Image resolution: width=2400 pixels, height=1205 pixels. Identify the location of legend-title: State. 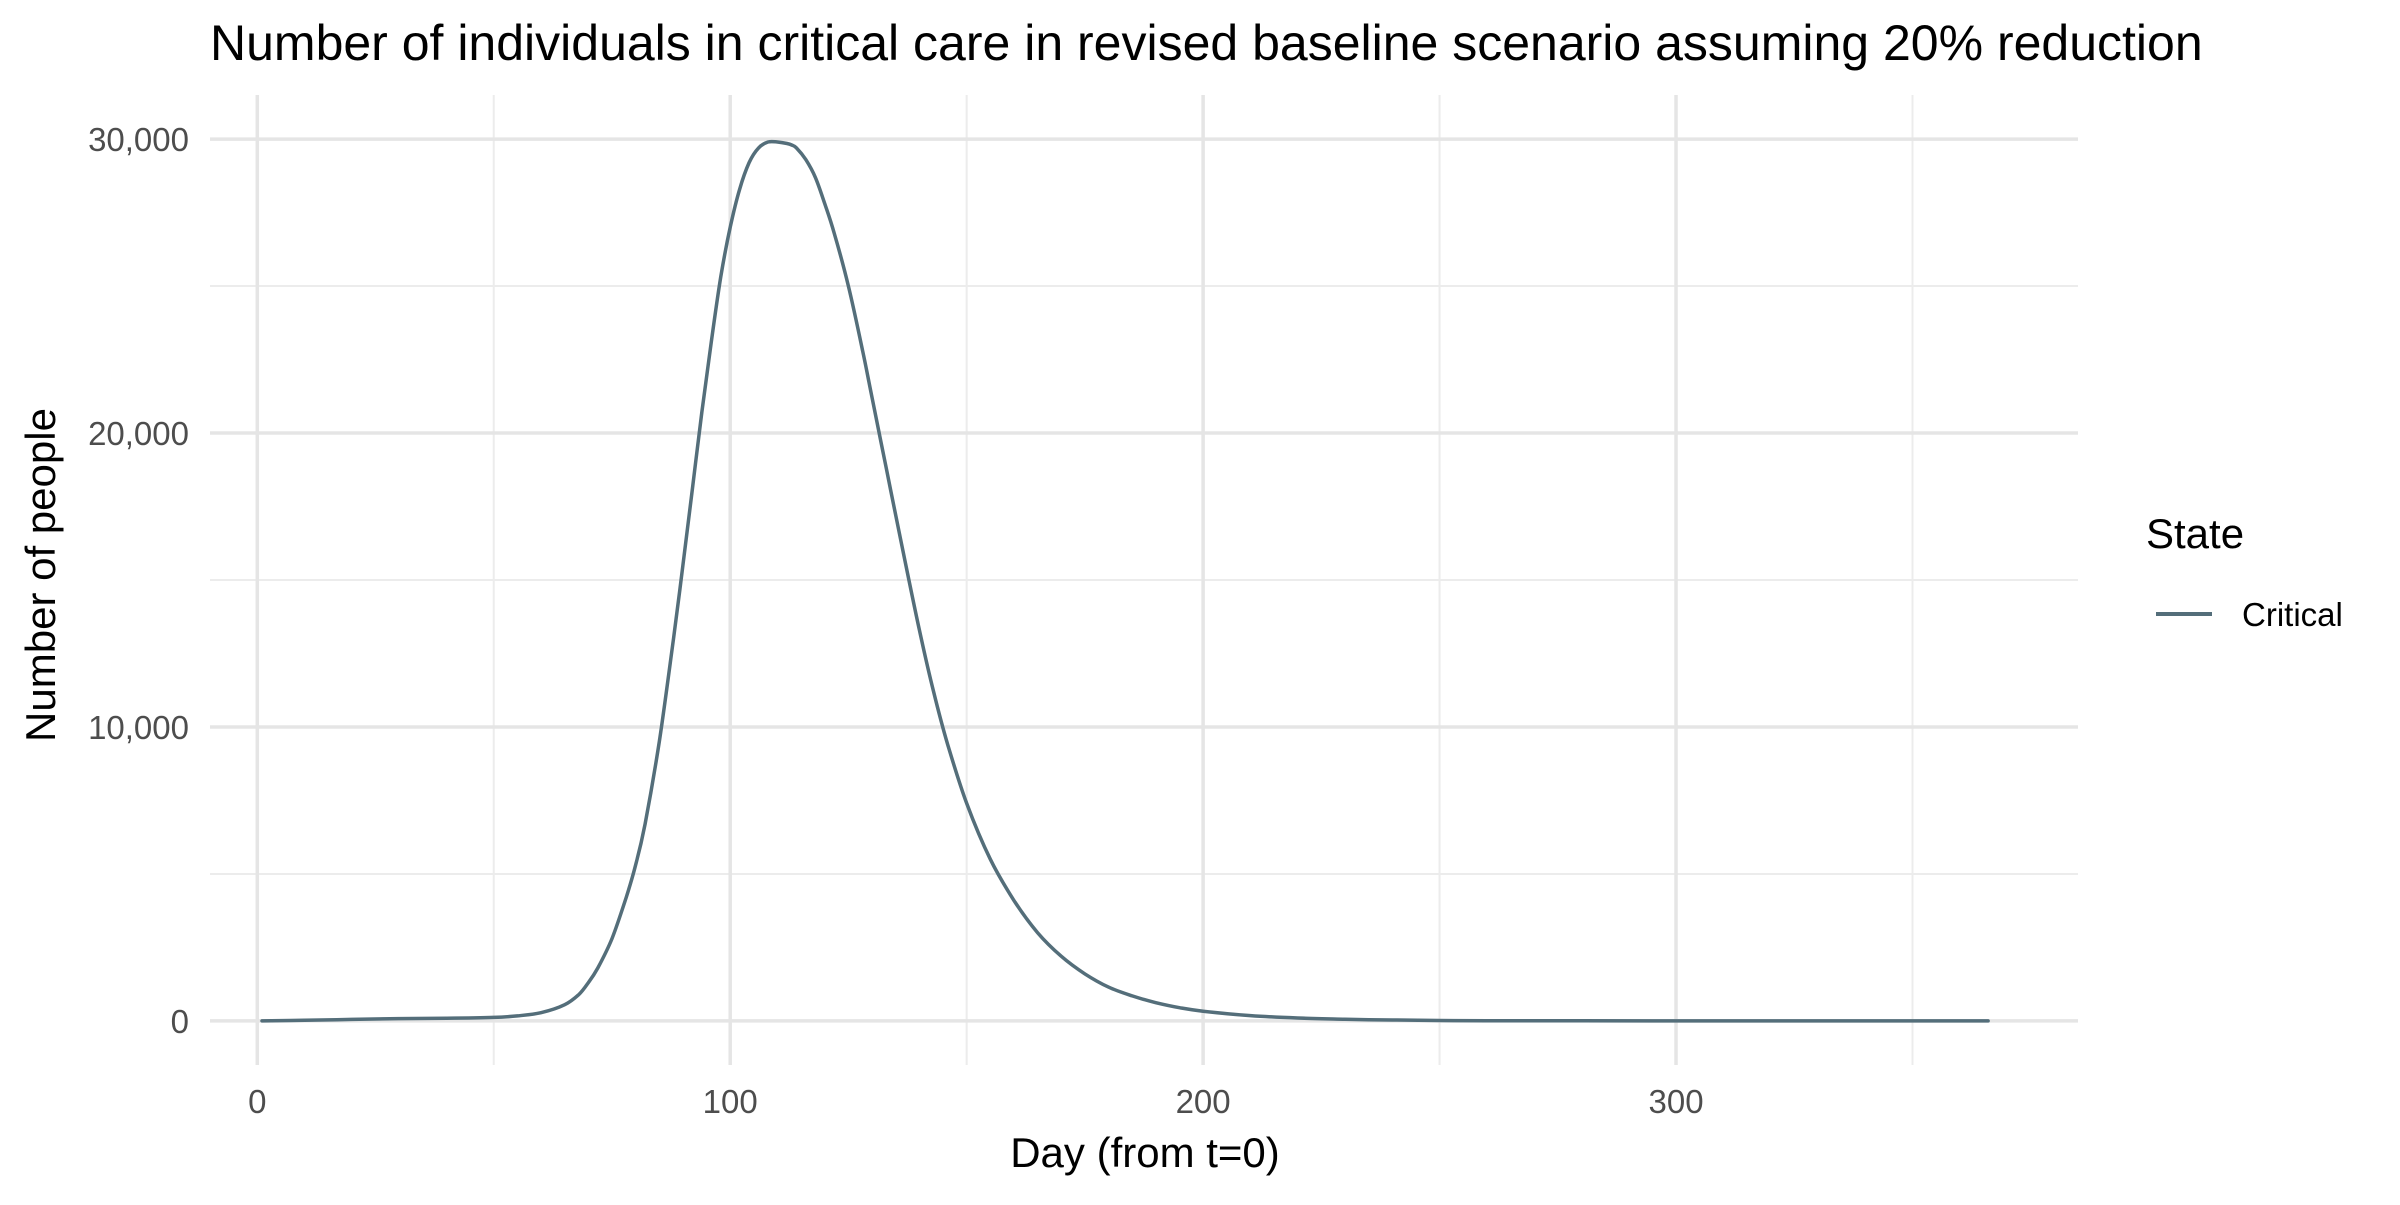
(2195, 533).